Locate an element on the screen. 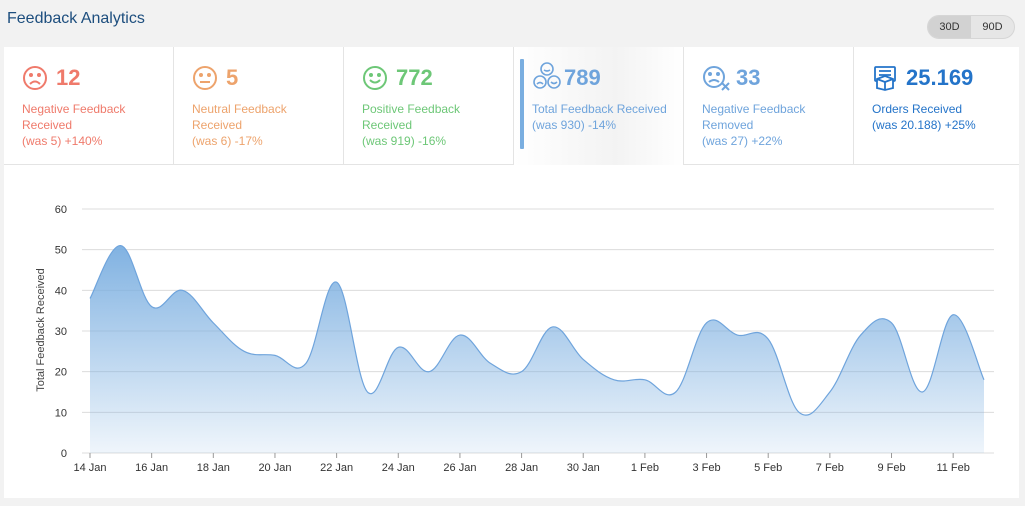 The width and height of the screenshot is (1025, 506). sad-face-icon is located at coordinates (35, 78).